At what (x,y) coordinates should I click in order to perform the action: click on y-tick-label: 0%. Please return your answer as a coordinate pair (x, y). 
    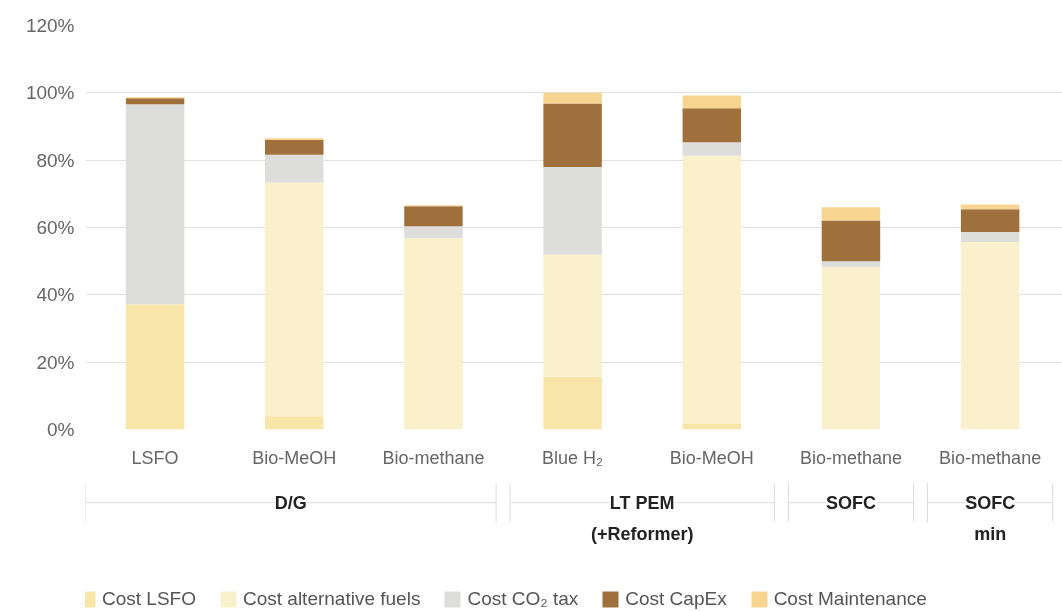
    Looking at the image, I should click on (61, 429).